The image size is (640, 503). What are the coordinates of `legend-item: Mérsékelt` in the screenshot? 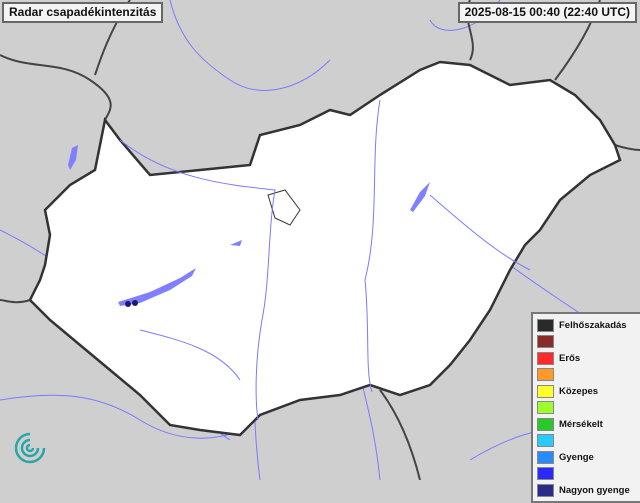 It's located at (588, 424).